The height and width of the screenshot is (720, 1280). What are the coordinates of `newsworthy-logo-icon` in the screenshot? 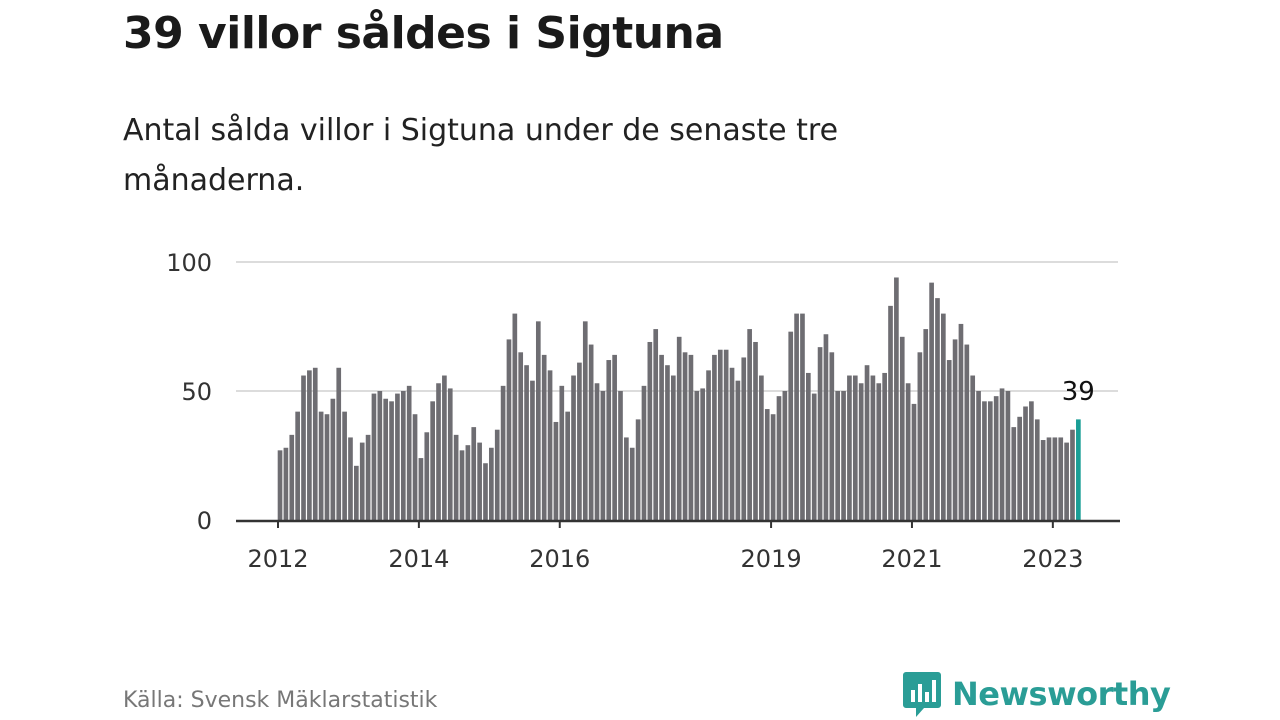 It's located at (922, 694).